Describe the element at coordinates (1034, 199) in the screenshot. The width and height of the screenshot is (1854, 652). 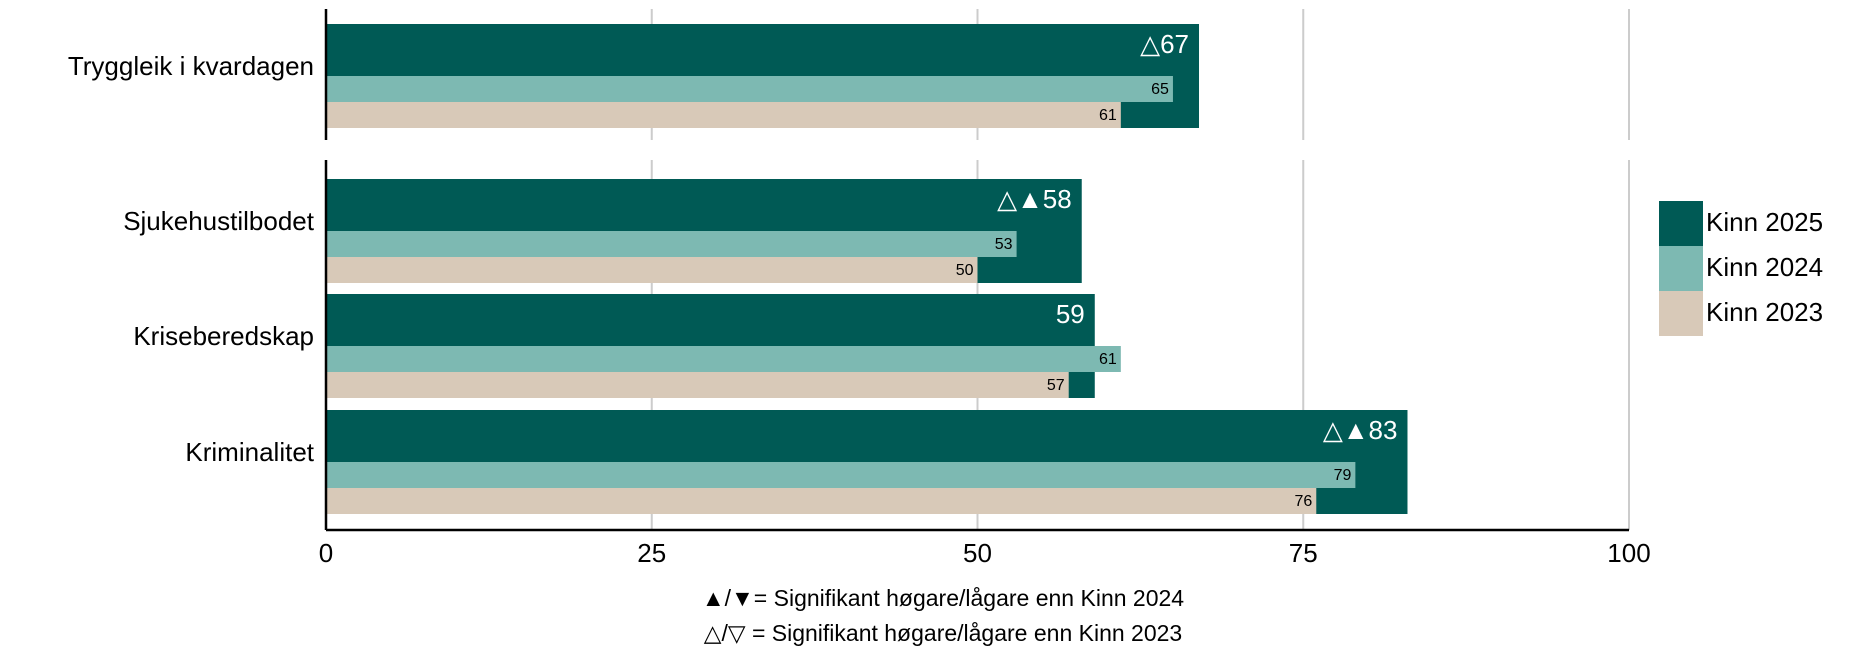
I see `value-label: △▲58` at that location.